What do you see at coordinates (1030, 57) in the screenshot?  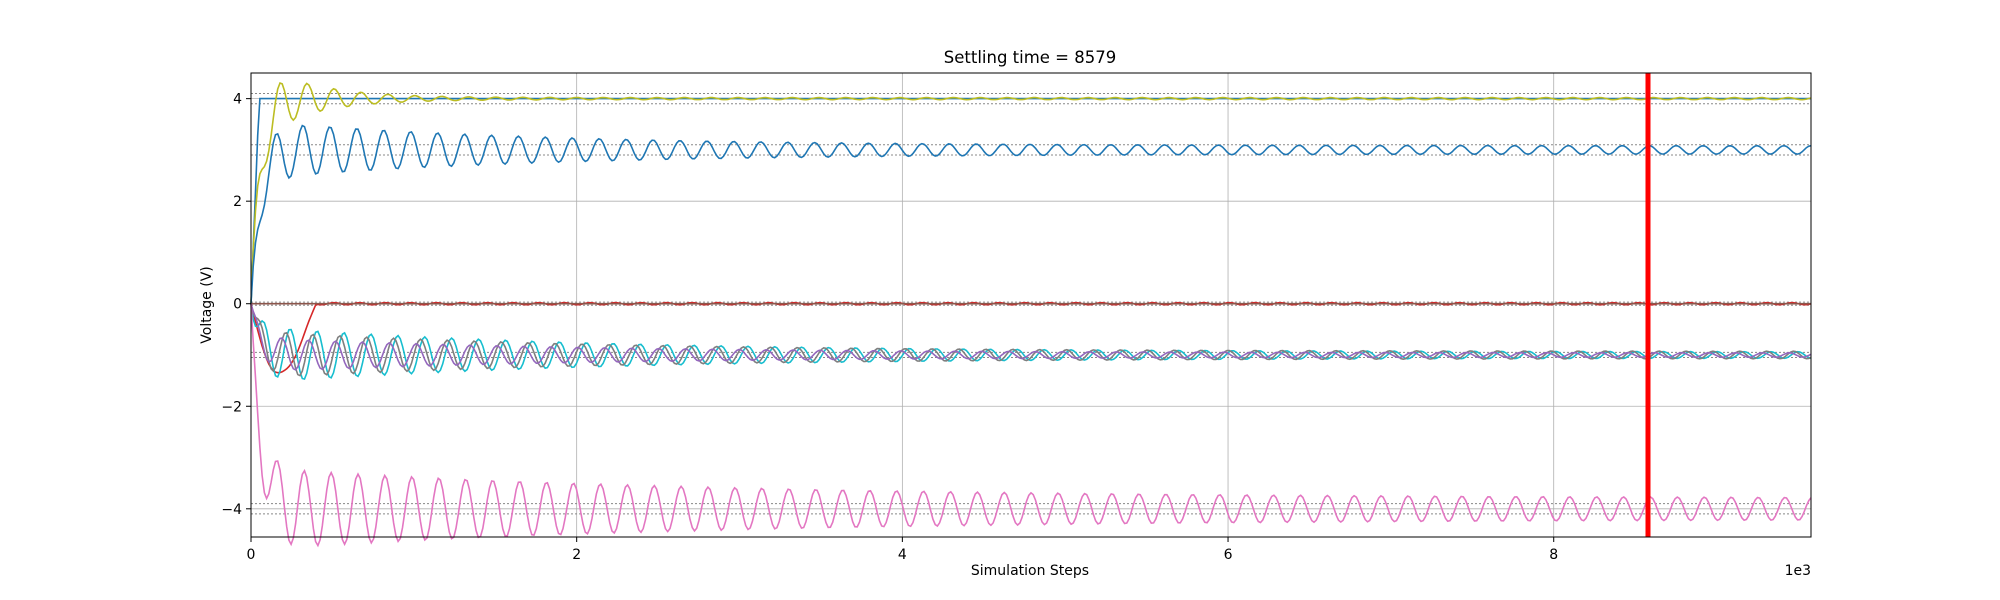 I see `chart-title: Settling time = 8579` at bounding box center [1030, 57].